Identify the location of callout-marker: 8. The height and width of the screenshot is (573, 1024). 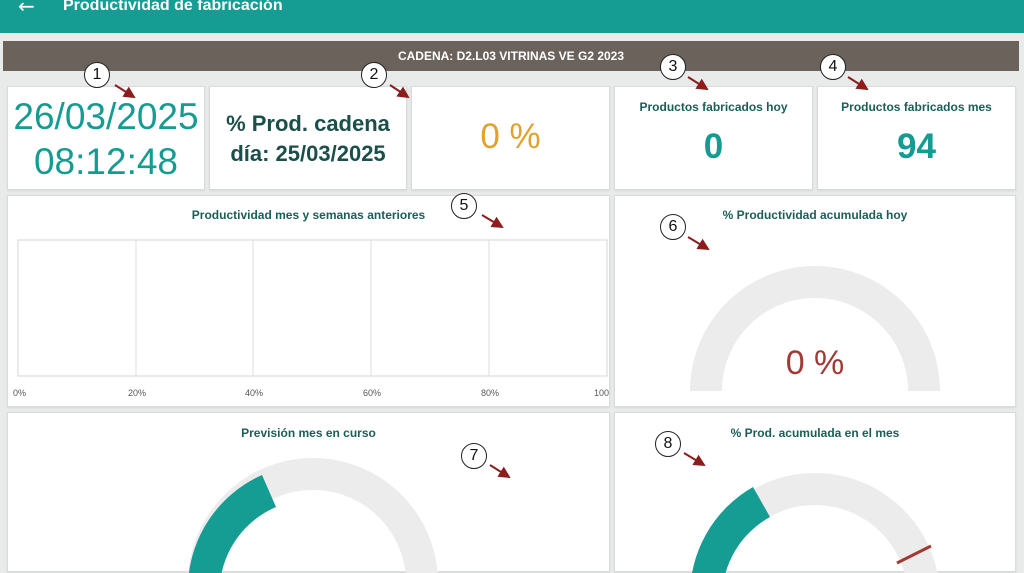
(668, 444).